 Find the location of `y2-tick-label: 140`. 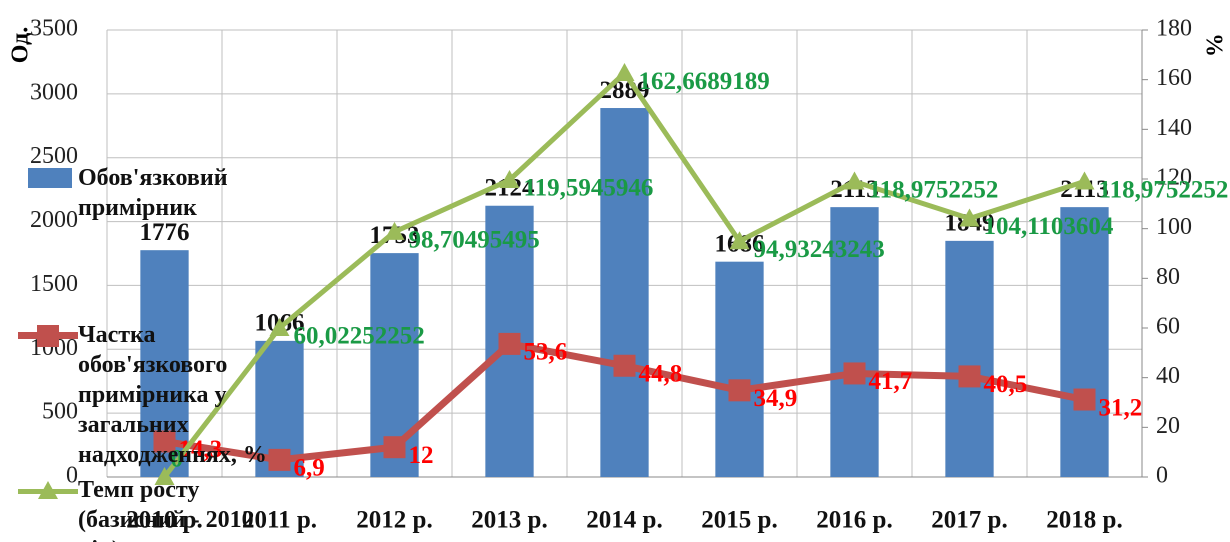

y2-tick-label: 140 is located at coordinates (1174, 128).